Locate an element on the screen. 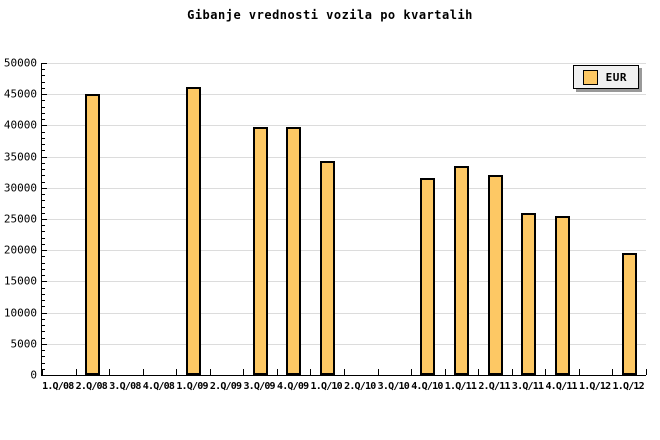 The height and width of the screenshot is (440, 660). x-tick-label: 3.Q/08 is located at coordinates (125, 386).